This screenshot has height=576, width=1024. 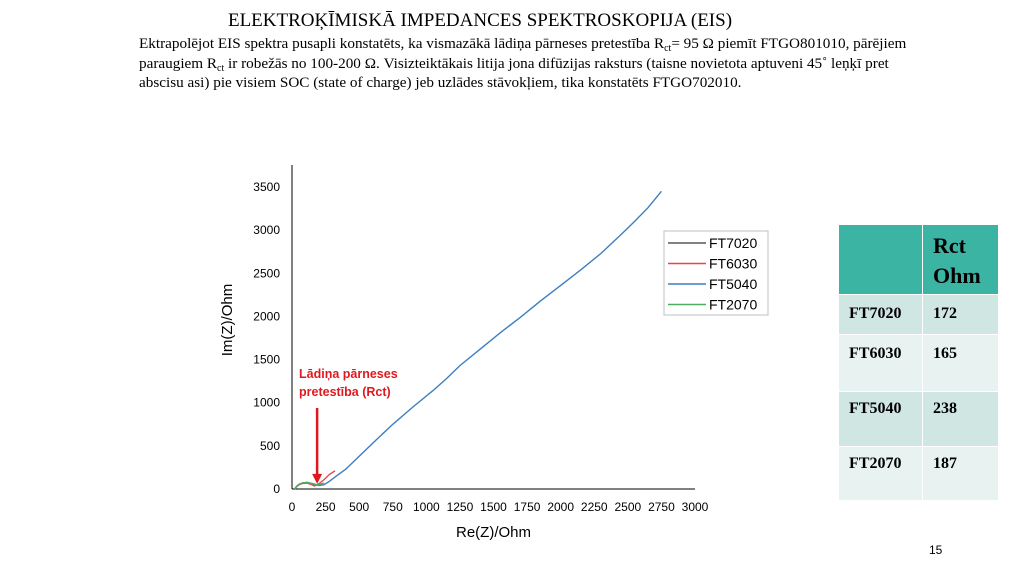 What do you see at coordinates (359, 507) in the screenshot?
I see `x-tick-label: 500` at bounding box center [359, 507].